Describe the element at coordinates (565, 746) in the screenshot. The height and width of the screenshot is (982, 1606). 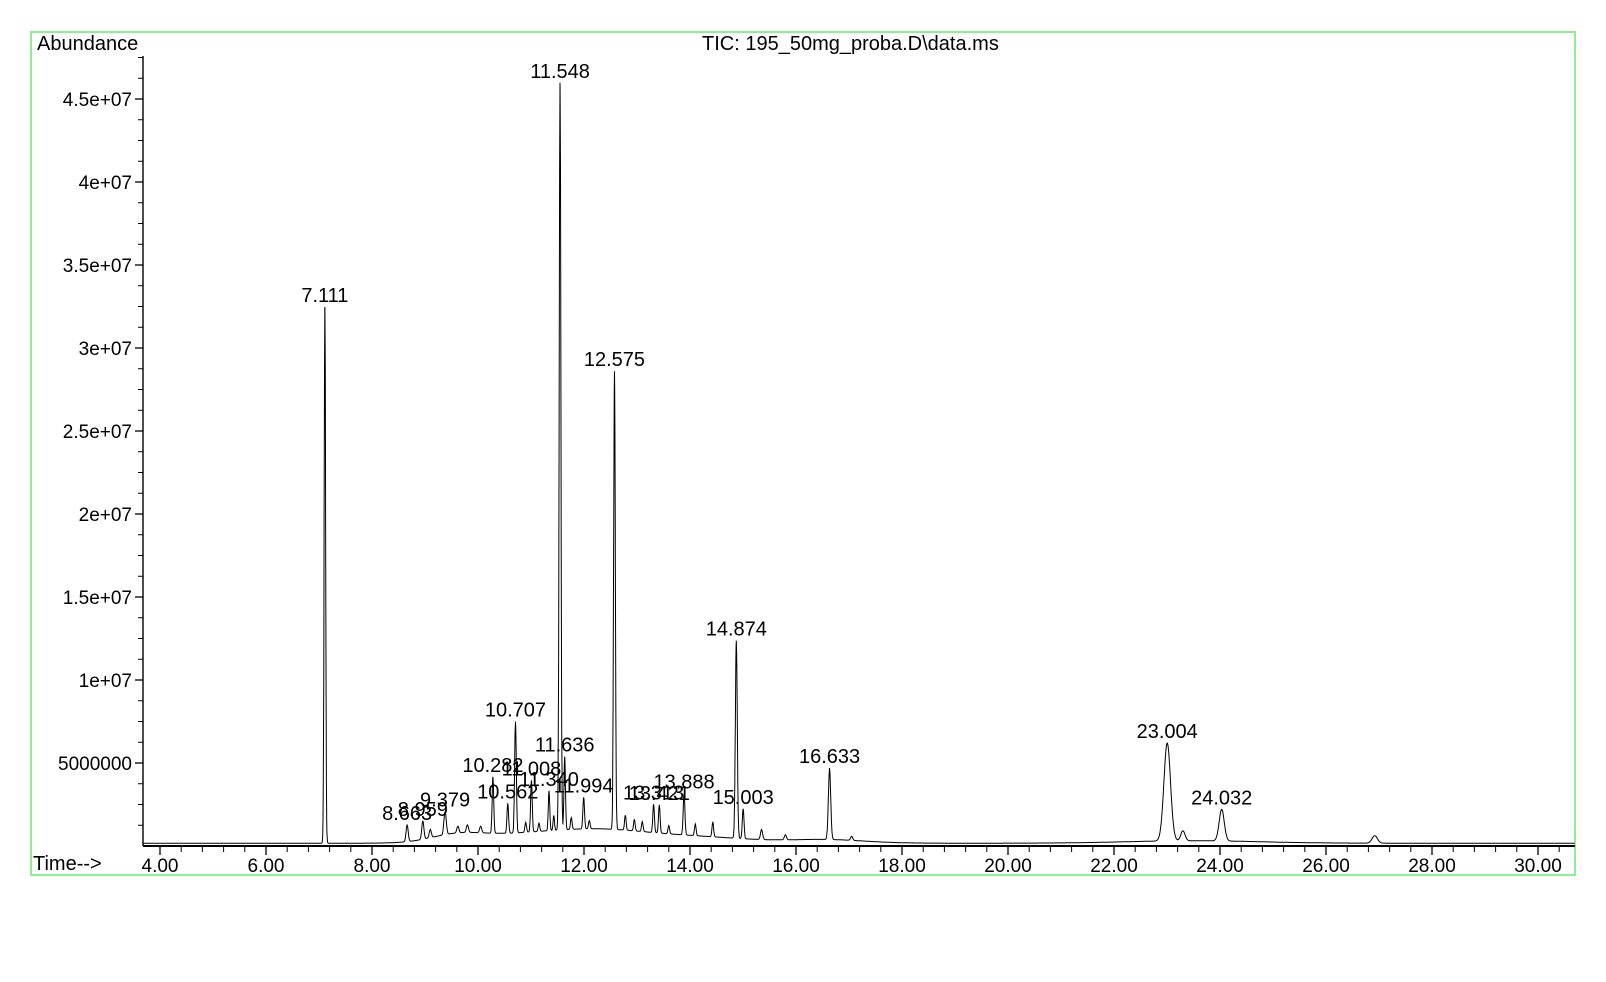
I see `peak-label-11.636: 11.636` at that location.